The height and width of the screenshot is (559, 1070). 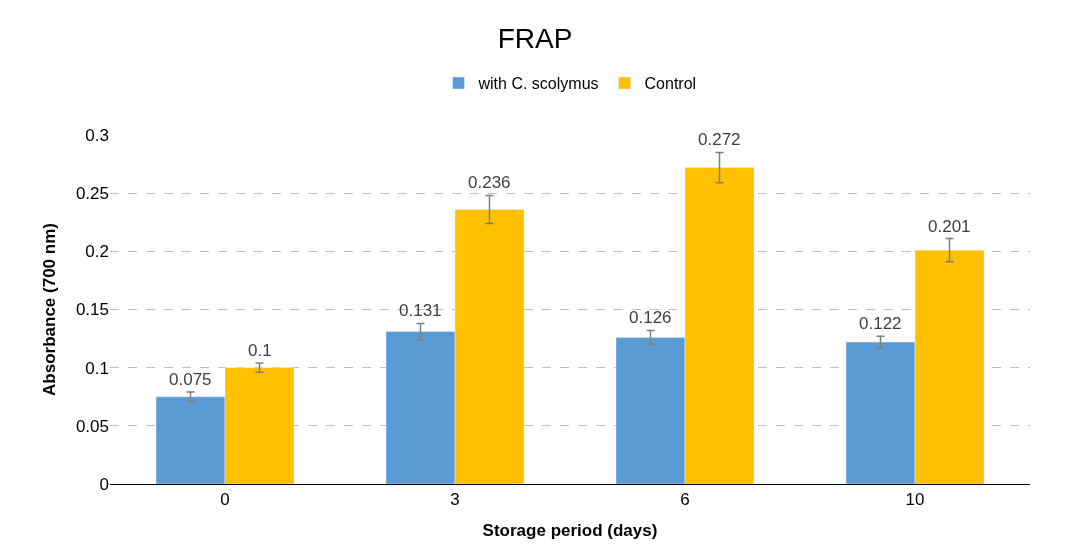 What do you see at coordinates (455, 500) in the screenshot?
I see `x-tick-label: 3` at bounding box center [455, 500].